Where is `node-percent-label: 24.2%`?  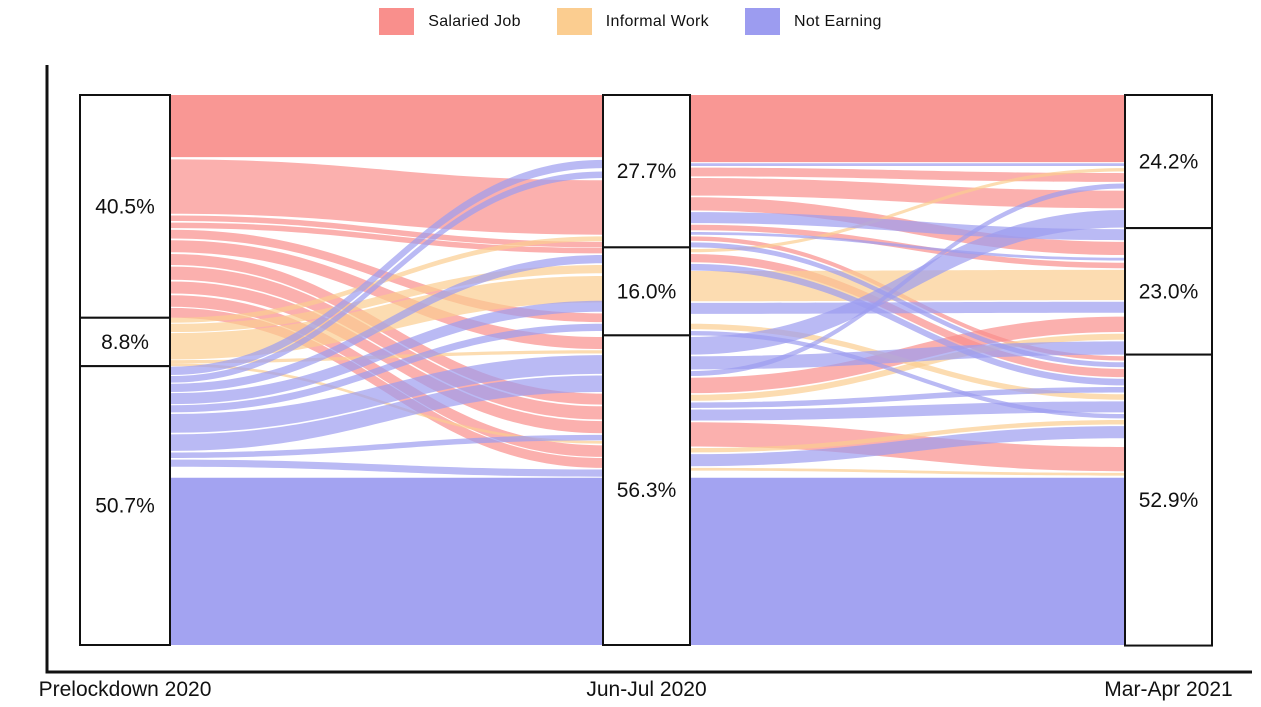 node-percent-label: 24.2% is located at coordinates (1169, 162).